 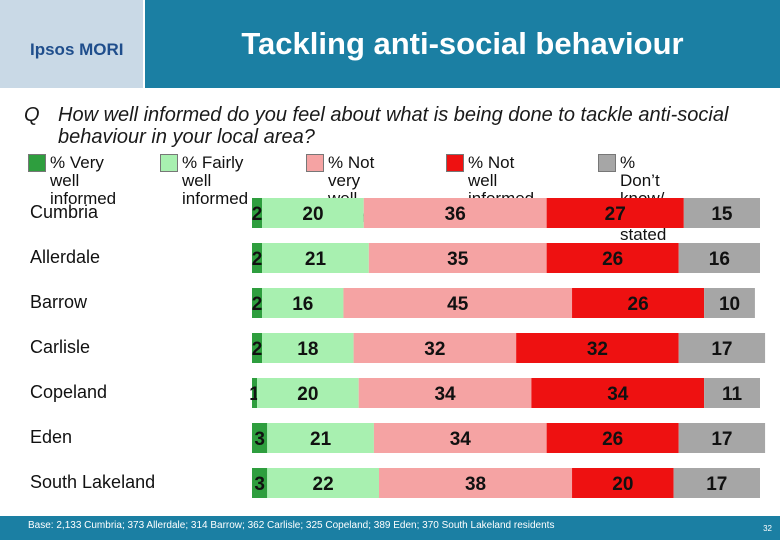 I want to click on data-label-eden-not-very-well: 34, so click(x=461, y=439).